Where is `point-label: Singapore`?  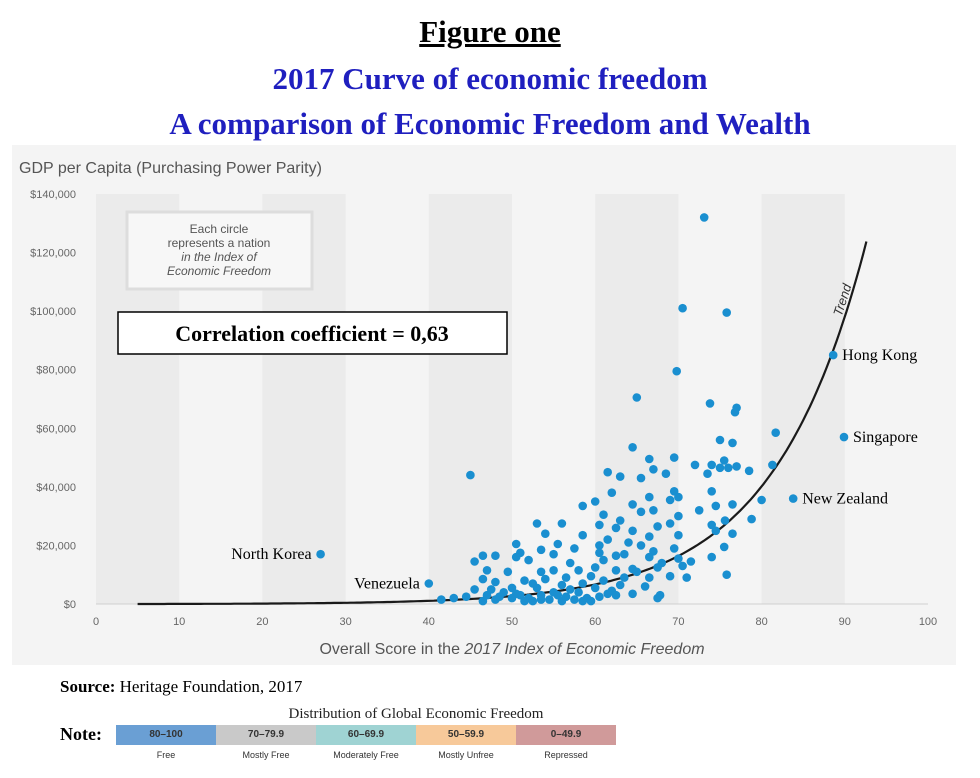
point-label: Singapore is located at coordinates (885, 437).